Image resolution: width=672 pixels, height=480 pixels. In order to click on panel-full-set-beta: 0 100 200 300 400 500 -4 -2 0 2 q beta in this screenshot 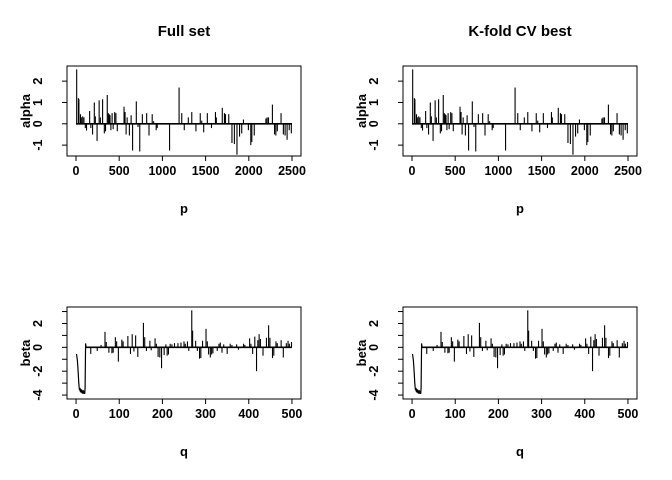, I will do `click(160, 382)`.